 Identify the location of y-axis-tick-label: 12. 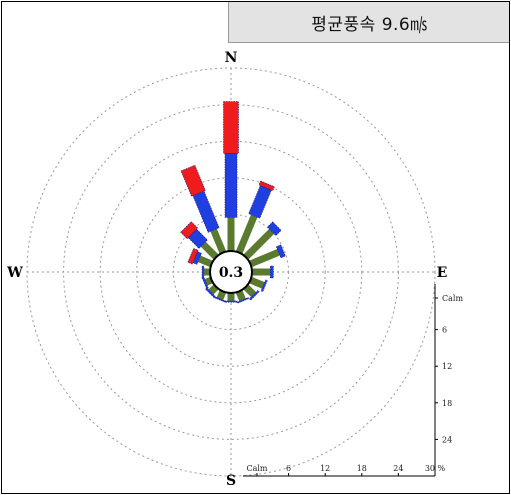
(447, 366).